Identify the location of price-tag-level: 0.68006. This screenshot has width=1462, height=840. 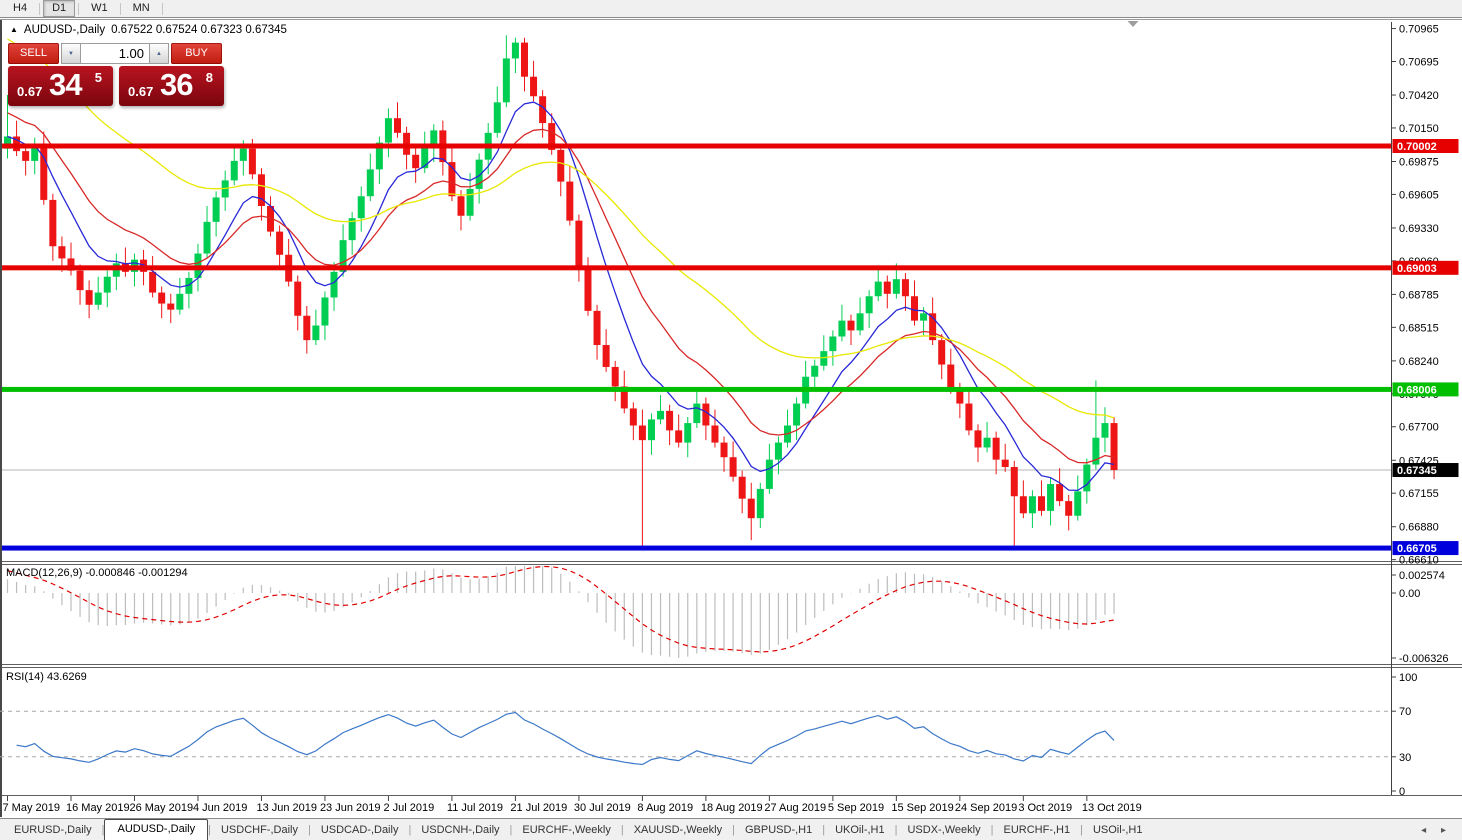
(1425, 389).